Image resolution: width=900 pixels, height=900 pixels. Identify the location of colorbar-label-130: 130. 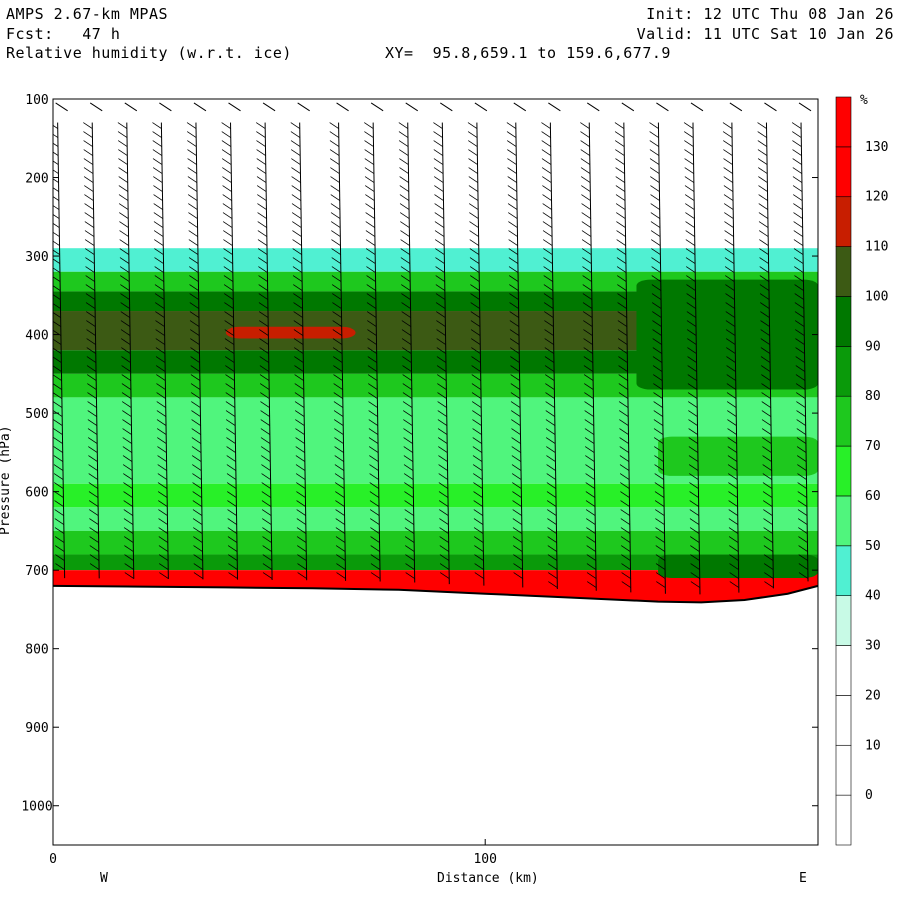
(876, 147).